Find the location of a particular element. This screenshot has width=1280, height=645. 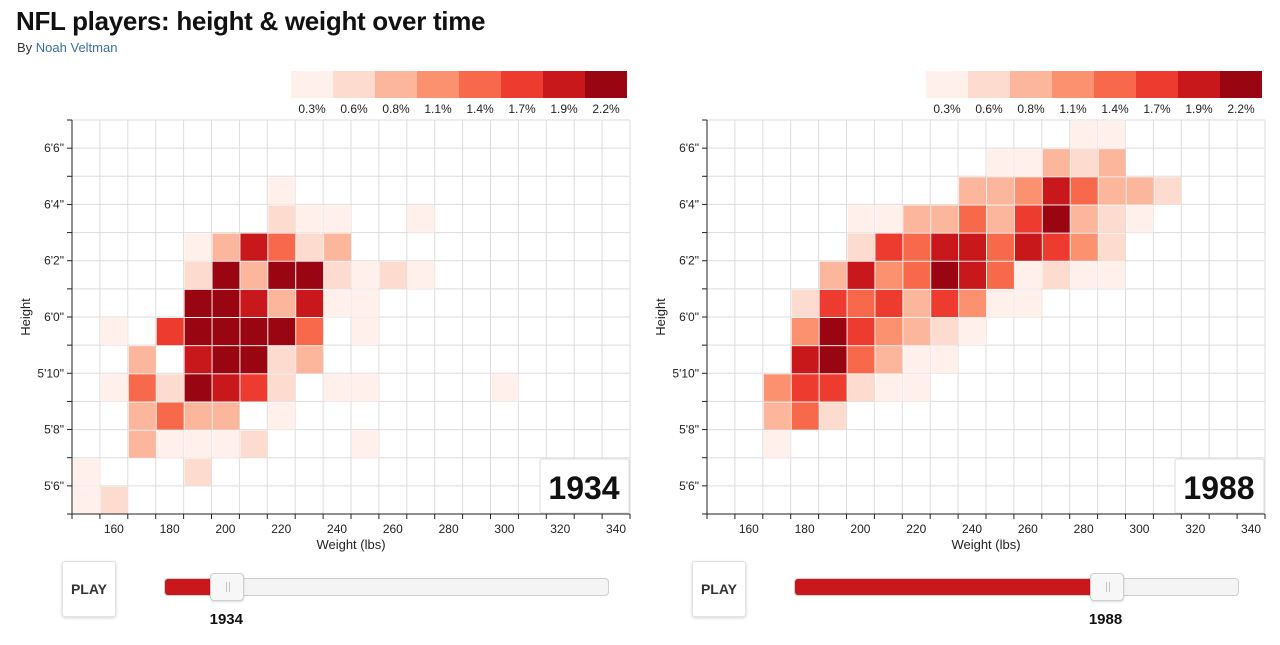

x-tick-label: 300 is located at coordinates (1139, 529).